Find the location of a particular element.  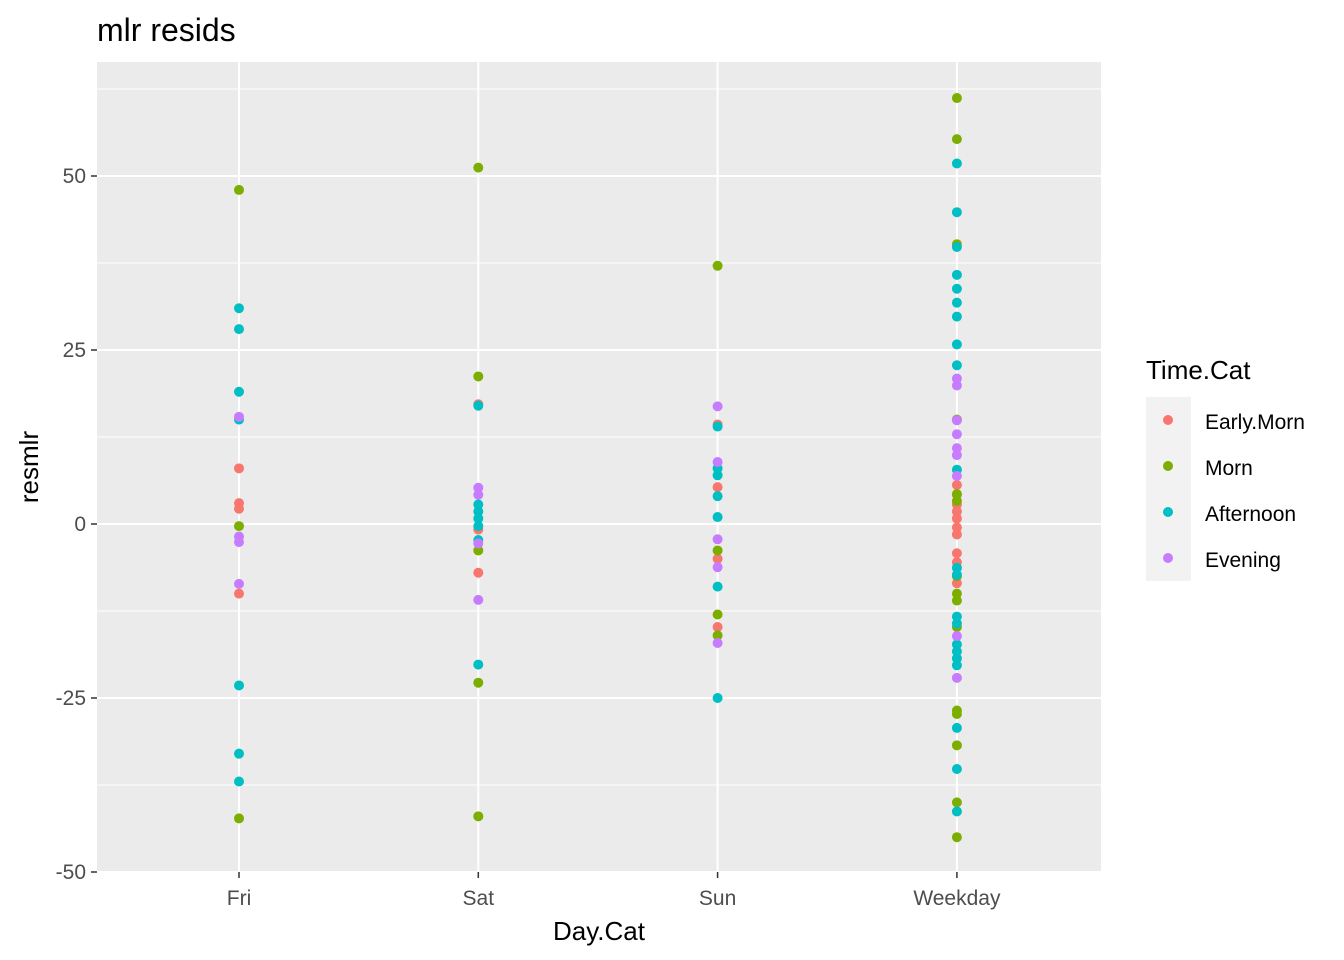

legend-label: Morn is located at coordinates (1229, 468).